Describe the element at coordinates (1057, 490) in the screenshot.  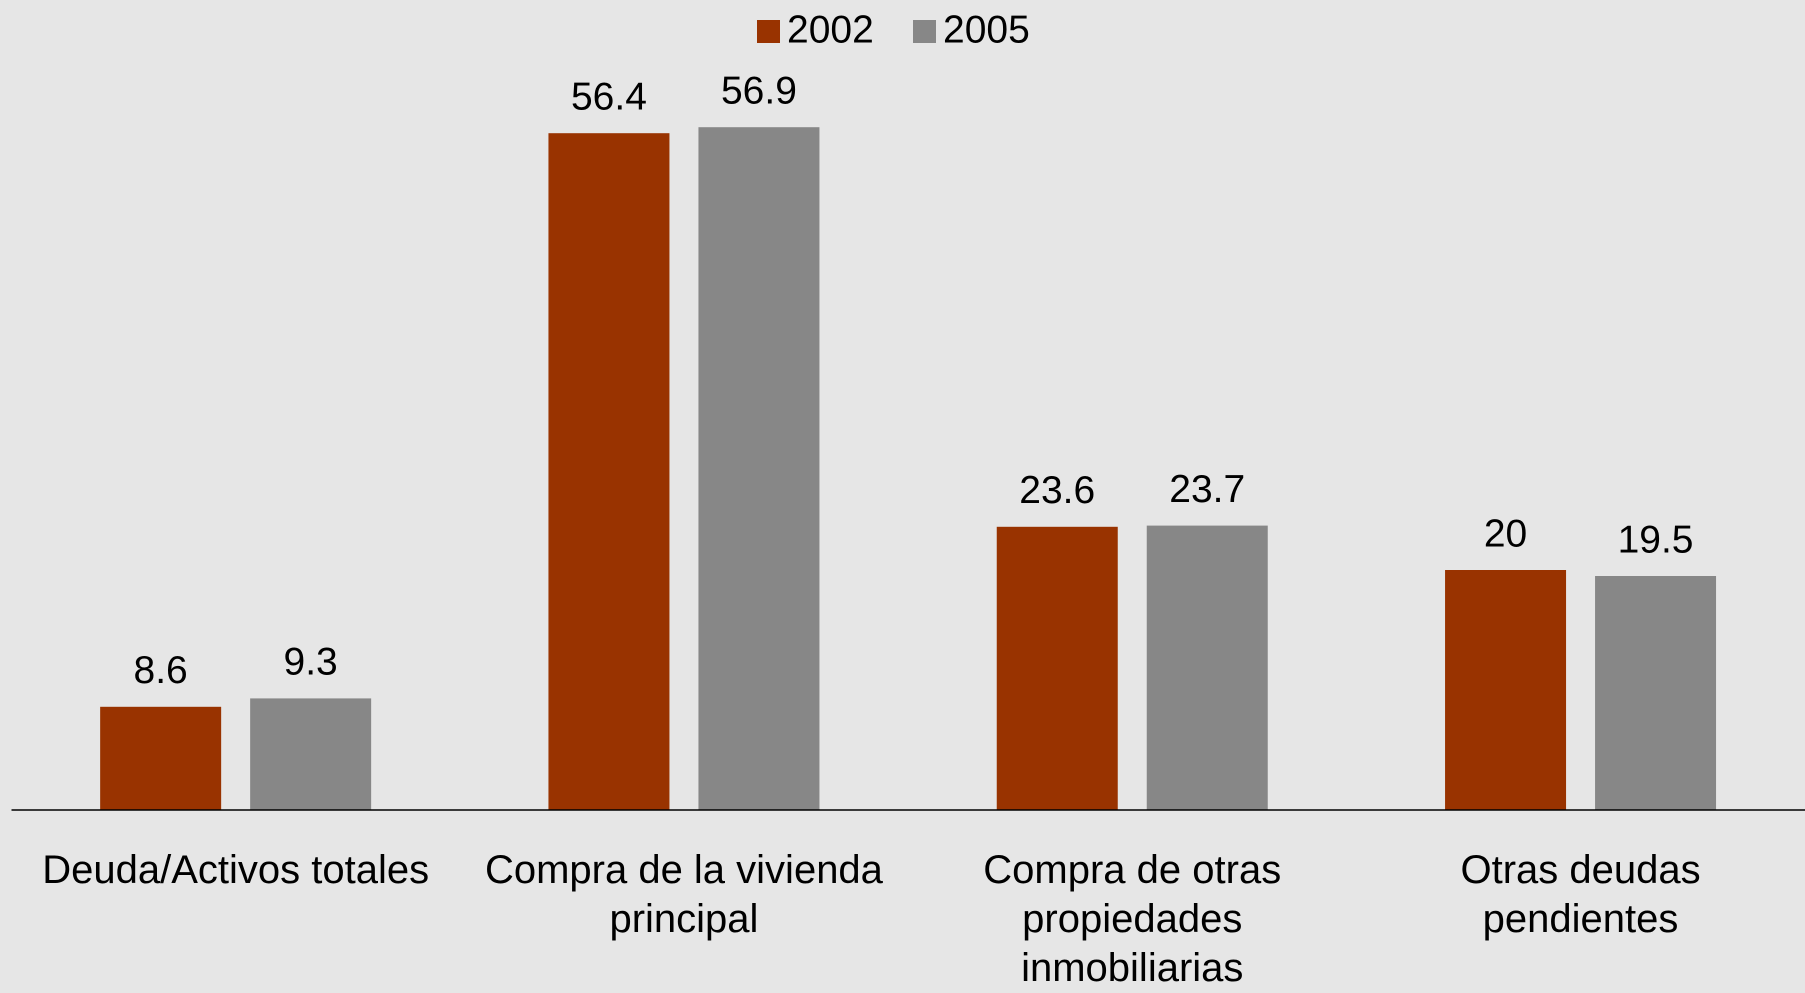
I see `data-label: 23.6` at that location.